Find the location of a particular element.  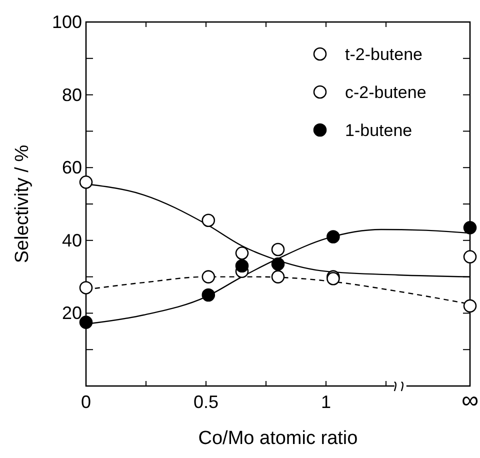

x-tick-label: 0.5 is located at coordinates (206, 402).